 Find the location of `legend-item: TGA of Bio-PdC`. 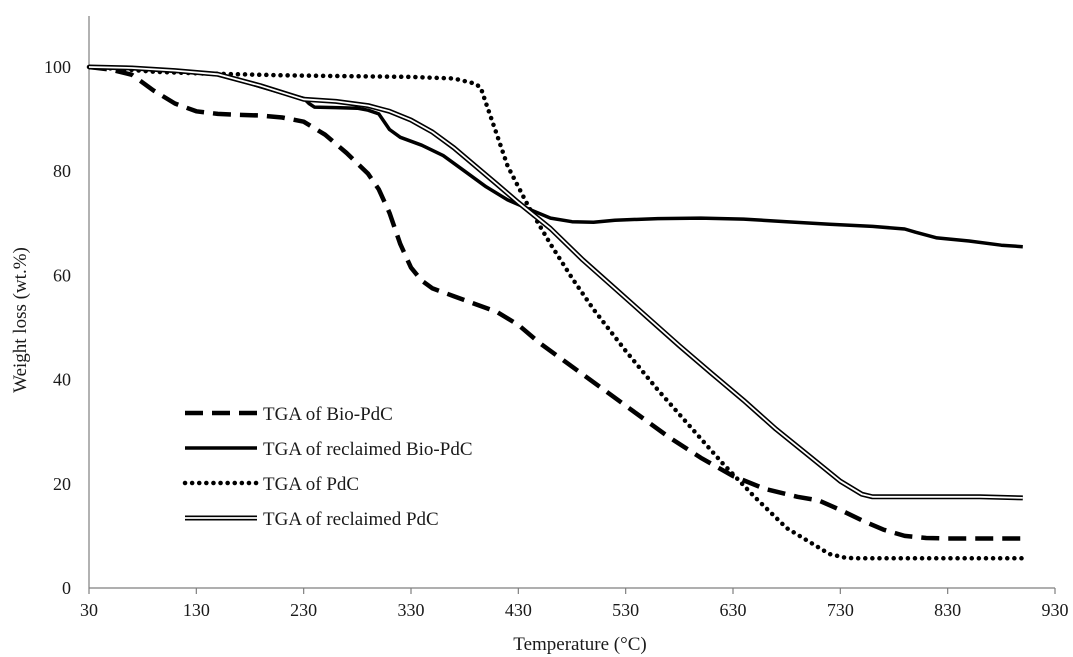

legend-item: TGA of Bio-PdC is located at coordinates (289, 414).